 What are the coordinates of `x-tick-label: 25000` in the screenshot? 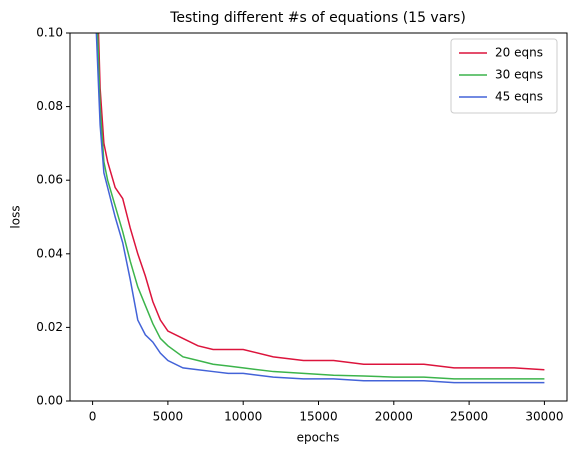 It's located at (469, 417).